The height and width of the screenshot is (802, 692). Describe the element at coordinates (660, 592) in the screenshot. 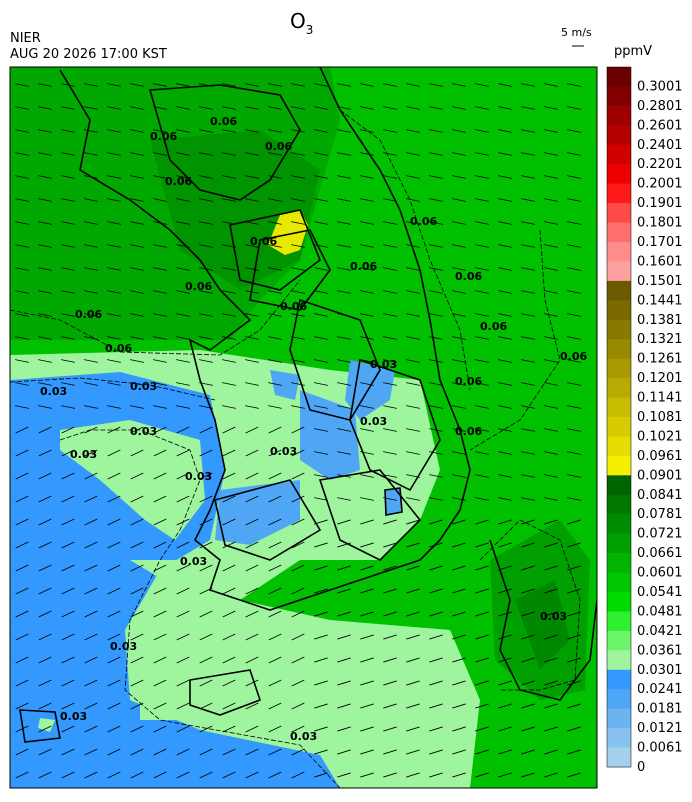

I see `colorbar-label: 0.0541` at that location.